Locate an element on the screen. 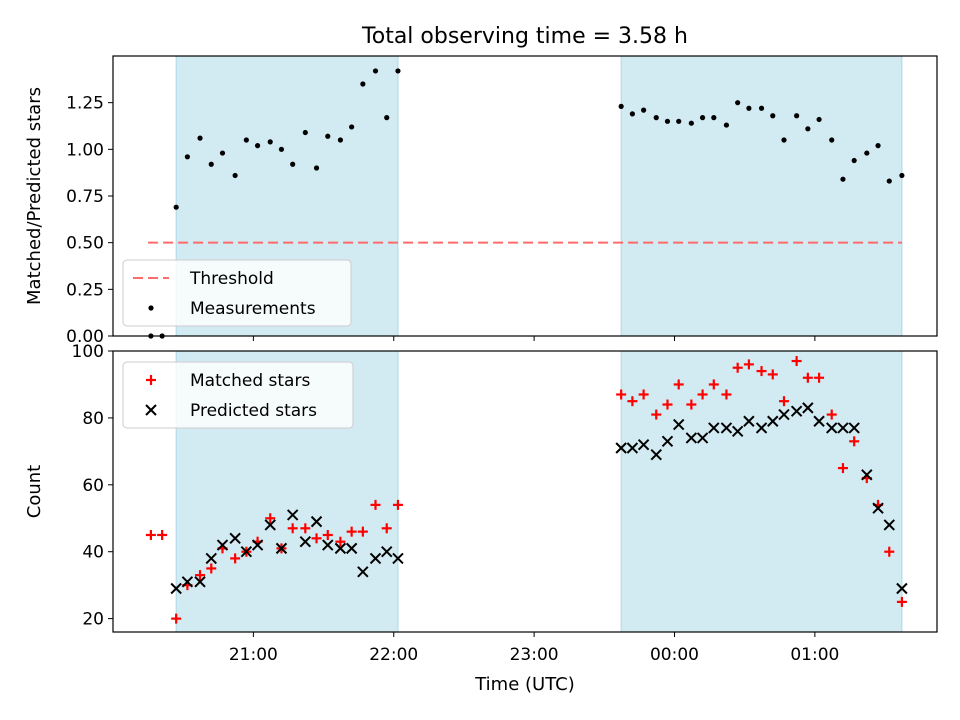 The image size is (960, 720). legend-label: Predicted stars is located at coordinates (253, 411).